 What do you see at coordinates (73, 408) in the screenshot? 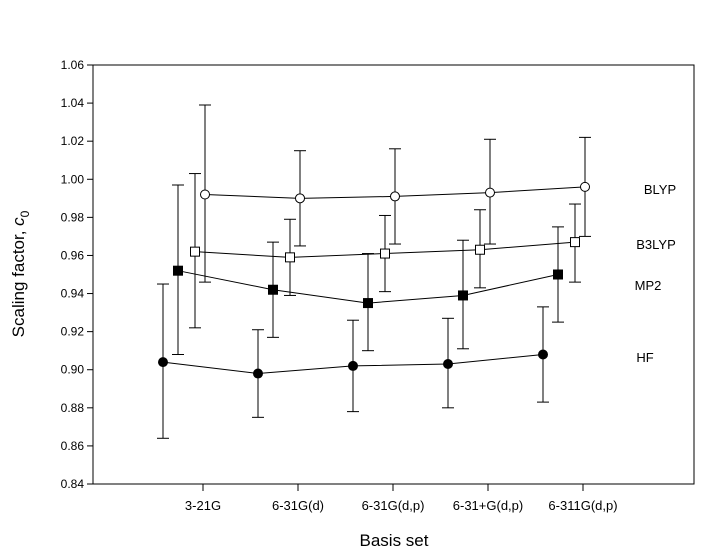
I see `y-tick-label: 0.88` at bounding box center [73, 408].